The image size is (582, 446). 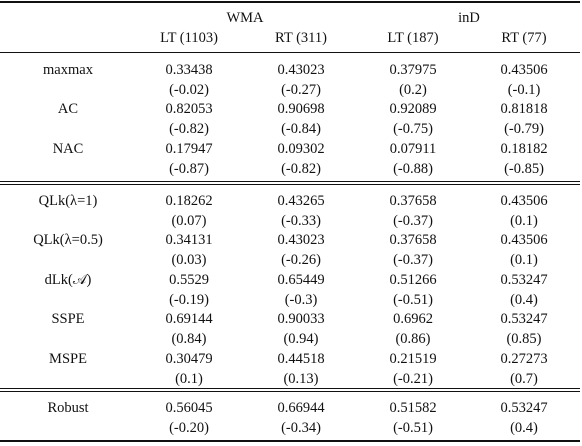 I want to click on sub-value-cell: (-0.21), so click(x=413, y=379).